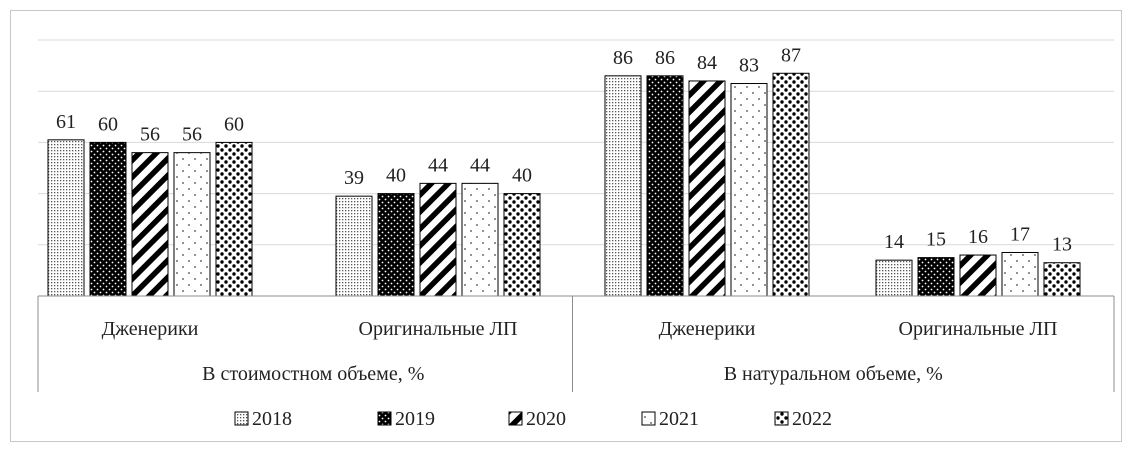 This screenshot has height=457, width=1132. What do you see at coordinates (894, 242) in the screenshot?
I see `data-label-2018-cat-3: 14` at bounding box center [894, 242].